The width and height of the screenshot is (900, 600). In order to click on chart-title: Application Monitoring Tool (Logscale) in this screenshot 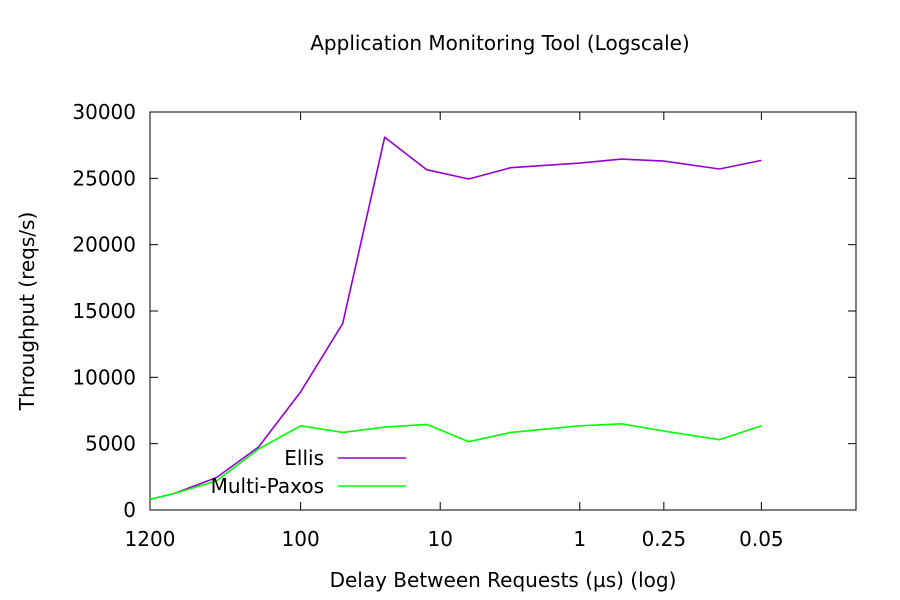, I will do `click(499, 43)`.